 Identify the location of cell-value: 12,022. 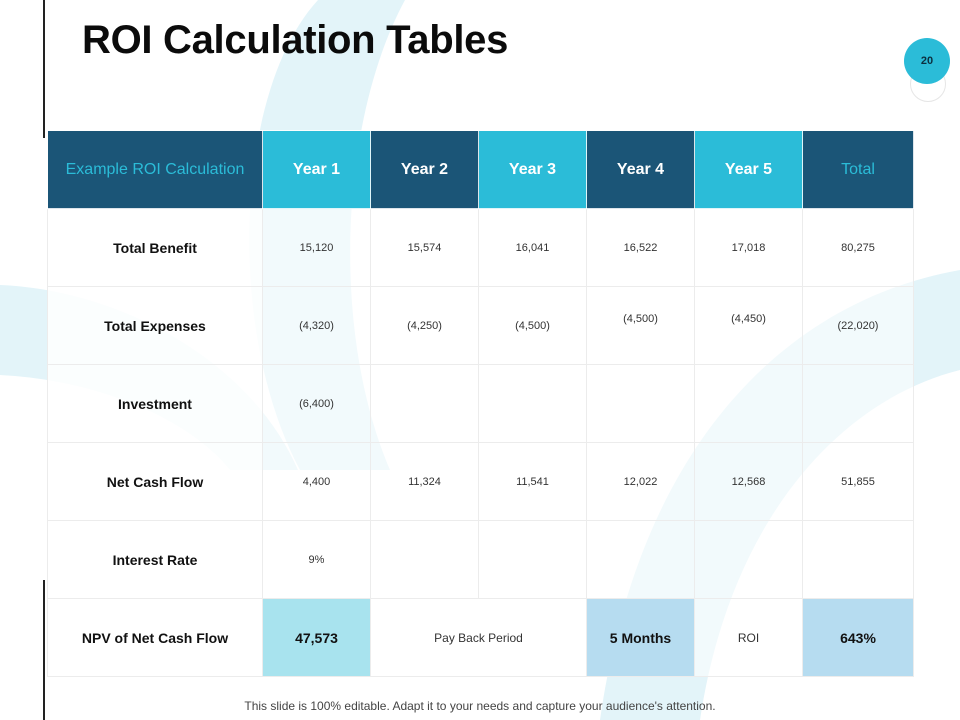
(640, 481).